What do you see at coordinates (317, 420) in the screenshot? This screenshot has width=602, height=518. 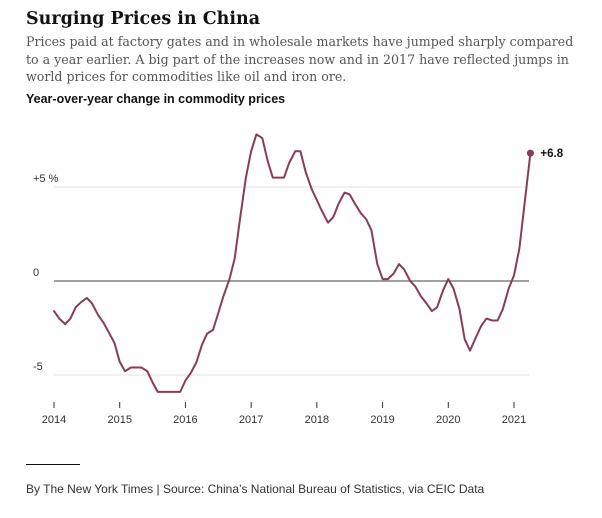 I see `x-tick-label: 2018` at bounding box center [317, 420].